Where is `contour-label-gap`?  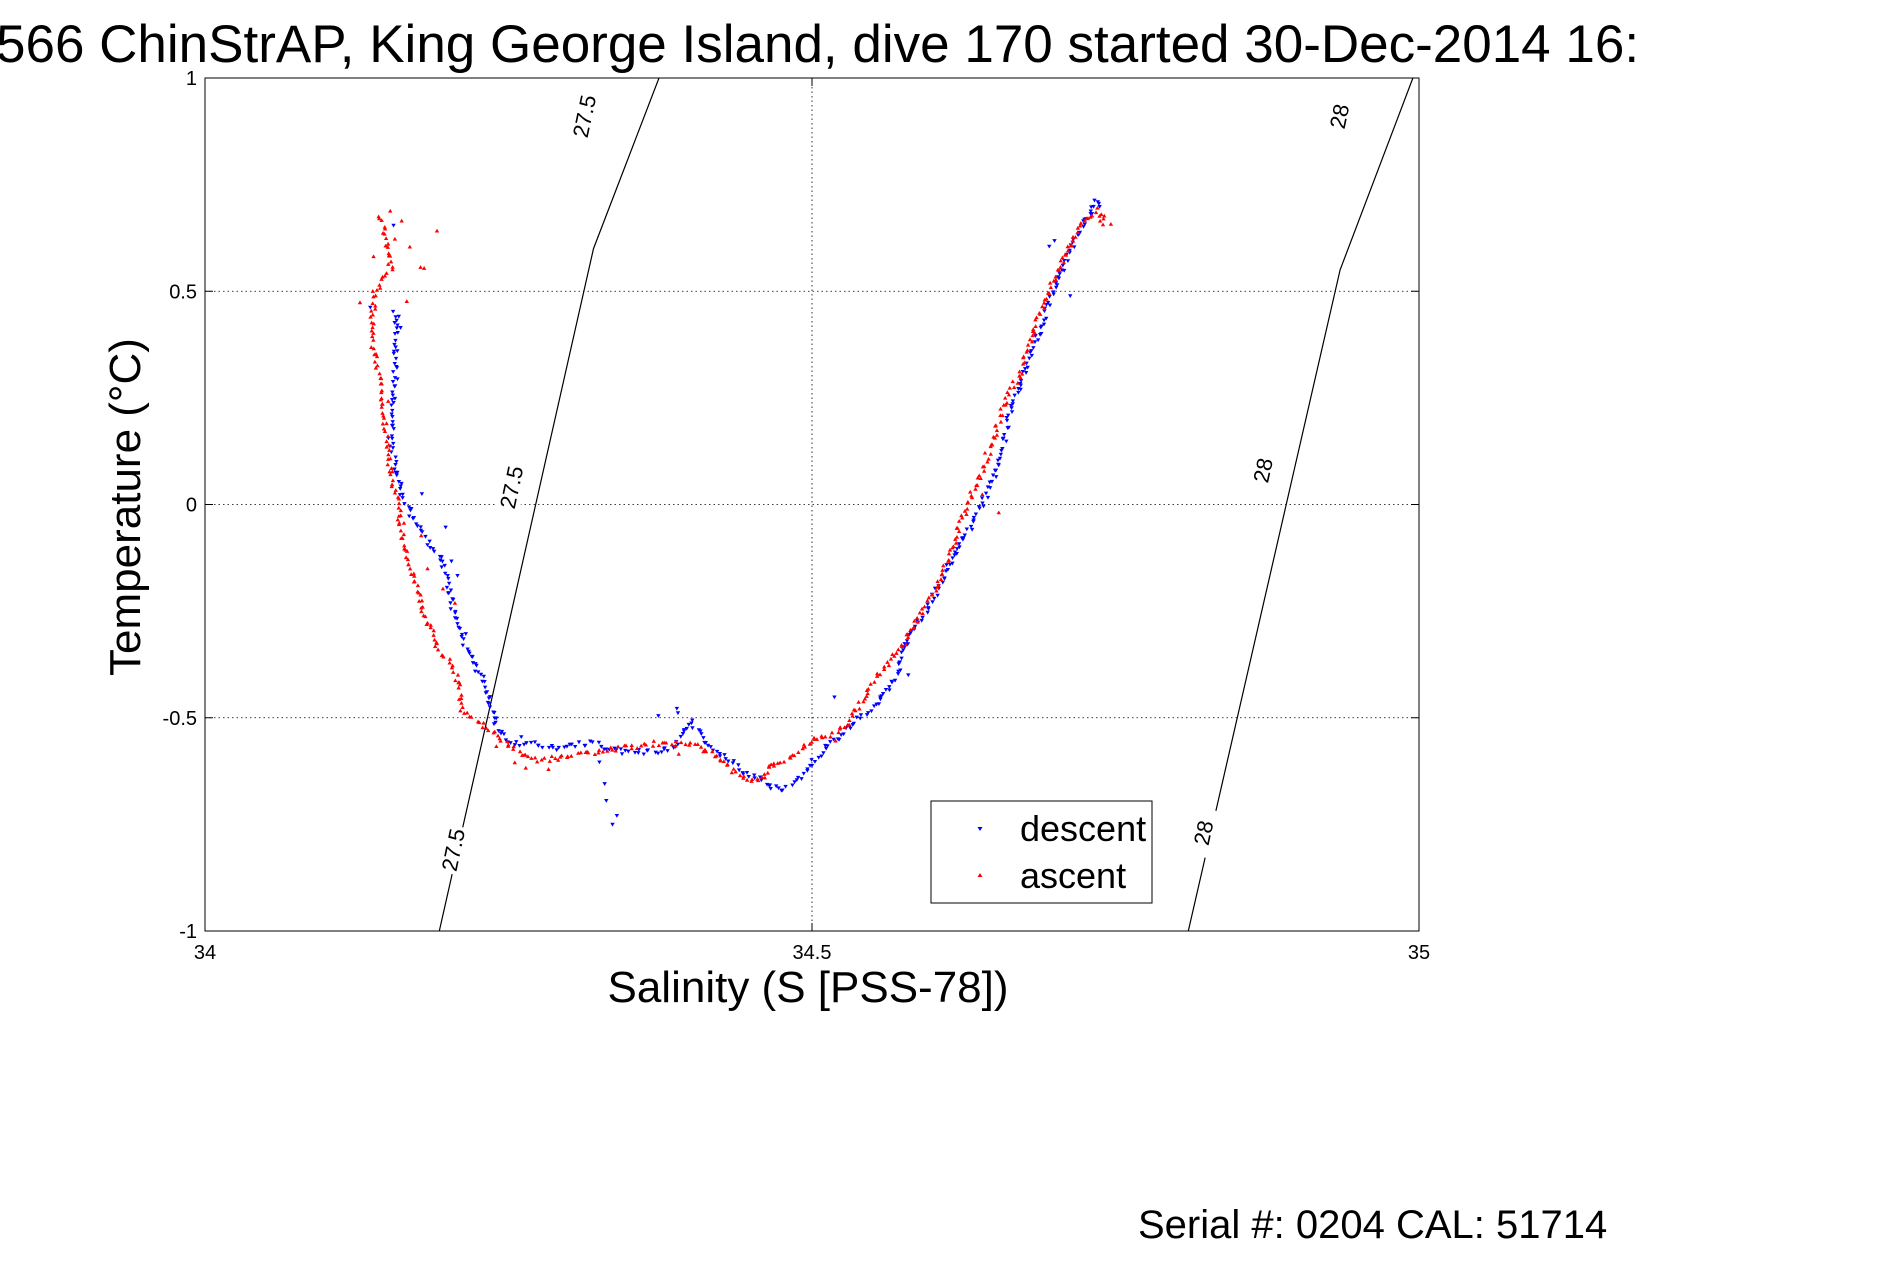 contour-label-gap is located at coordinates (512, 487).